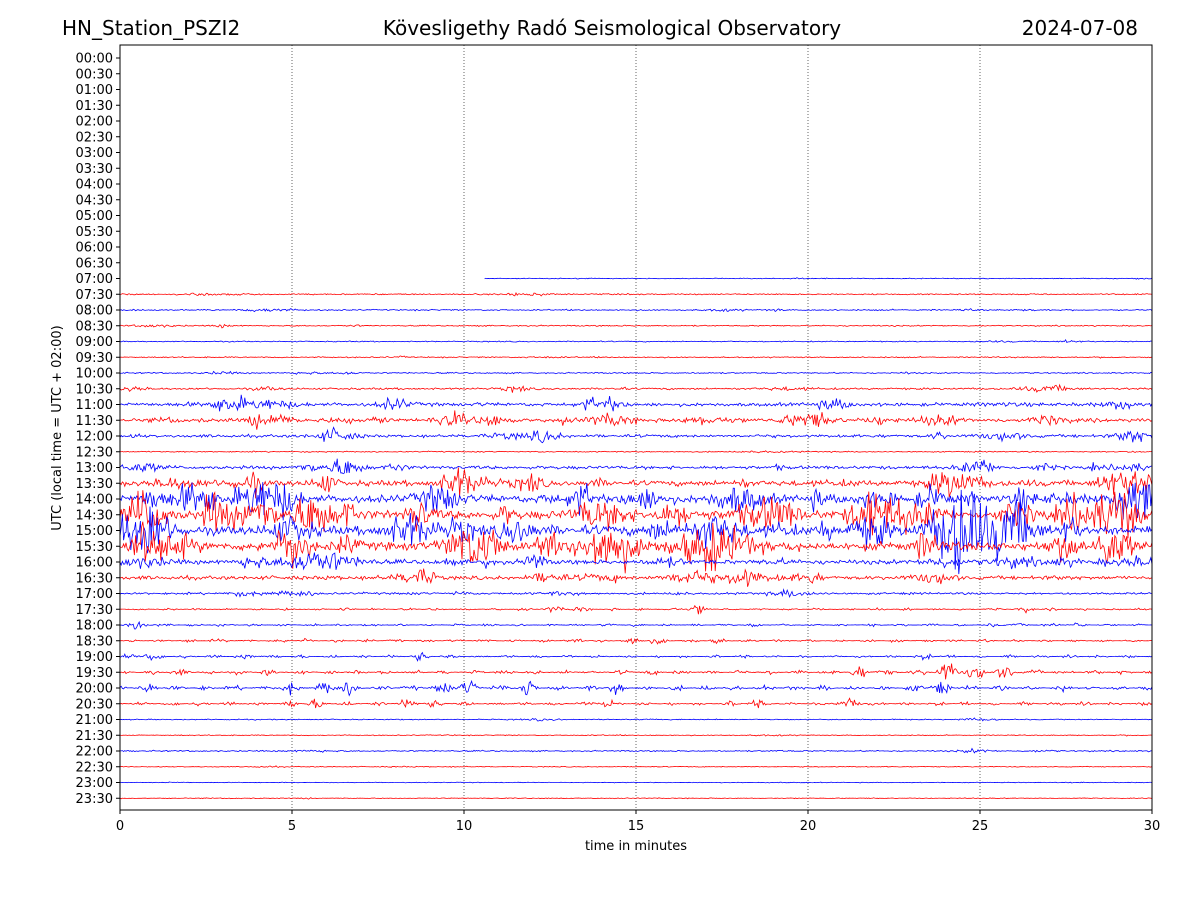 The height and width of the screenshot is (900, 1200). What do you see at coordinates (94, 326) in the screenshot?
I see `y-tick-label: 08:30` at bounding box center [94, 326].